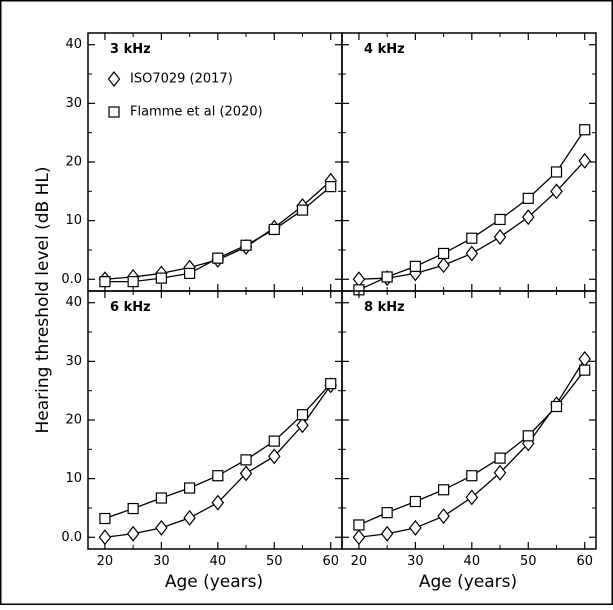 The image size is (613, 610). I want to click on y-axis-title: Hearing threshold level (dB HL), so click(43, 299).